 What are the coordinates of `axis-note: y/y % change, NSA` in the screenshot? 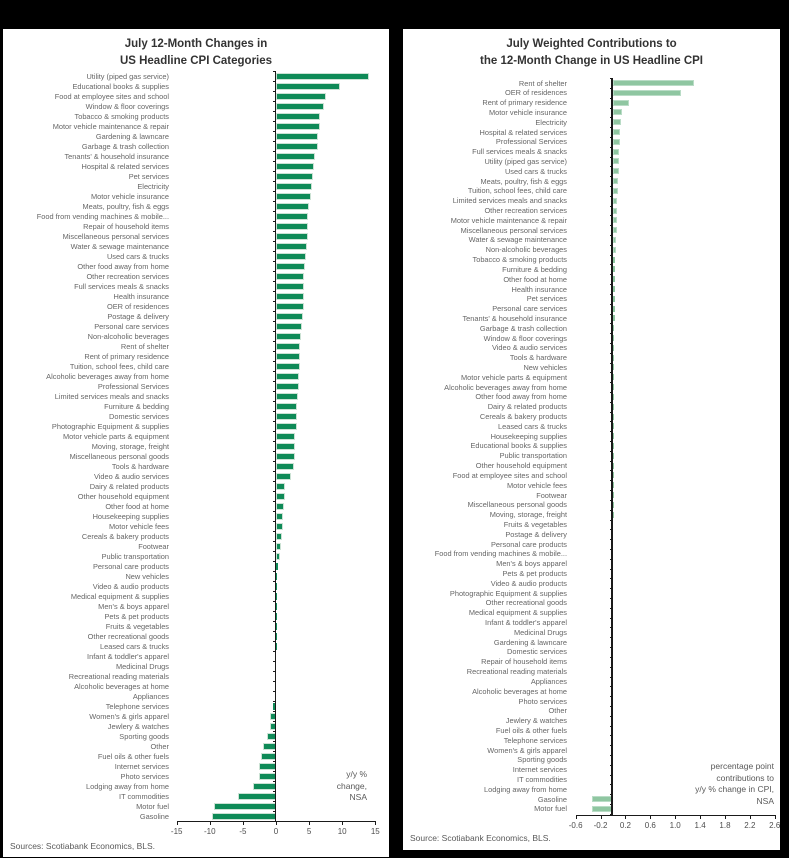 It's located at (352, 786).